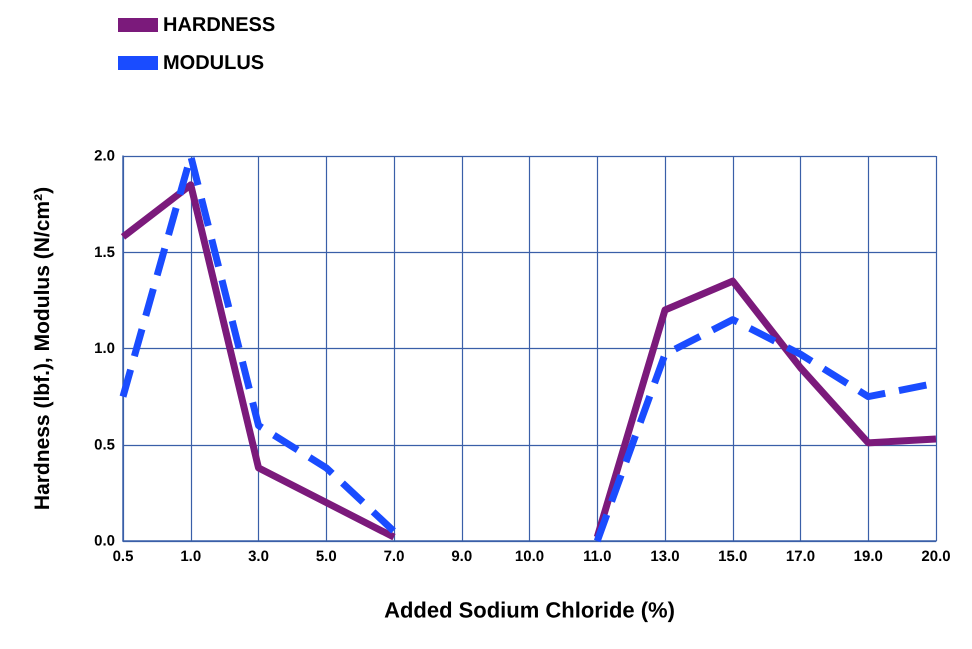  I want to click on x-tick-label: 1.0, so click(191, 556).